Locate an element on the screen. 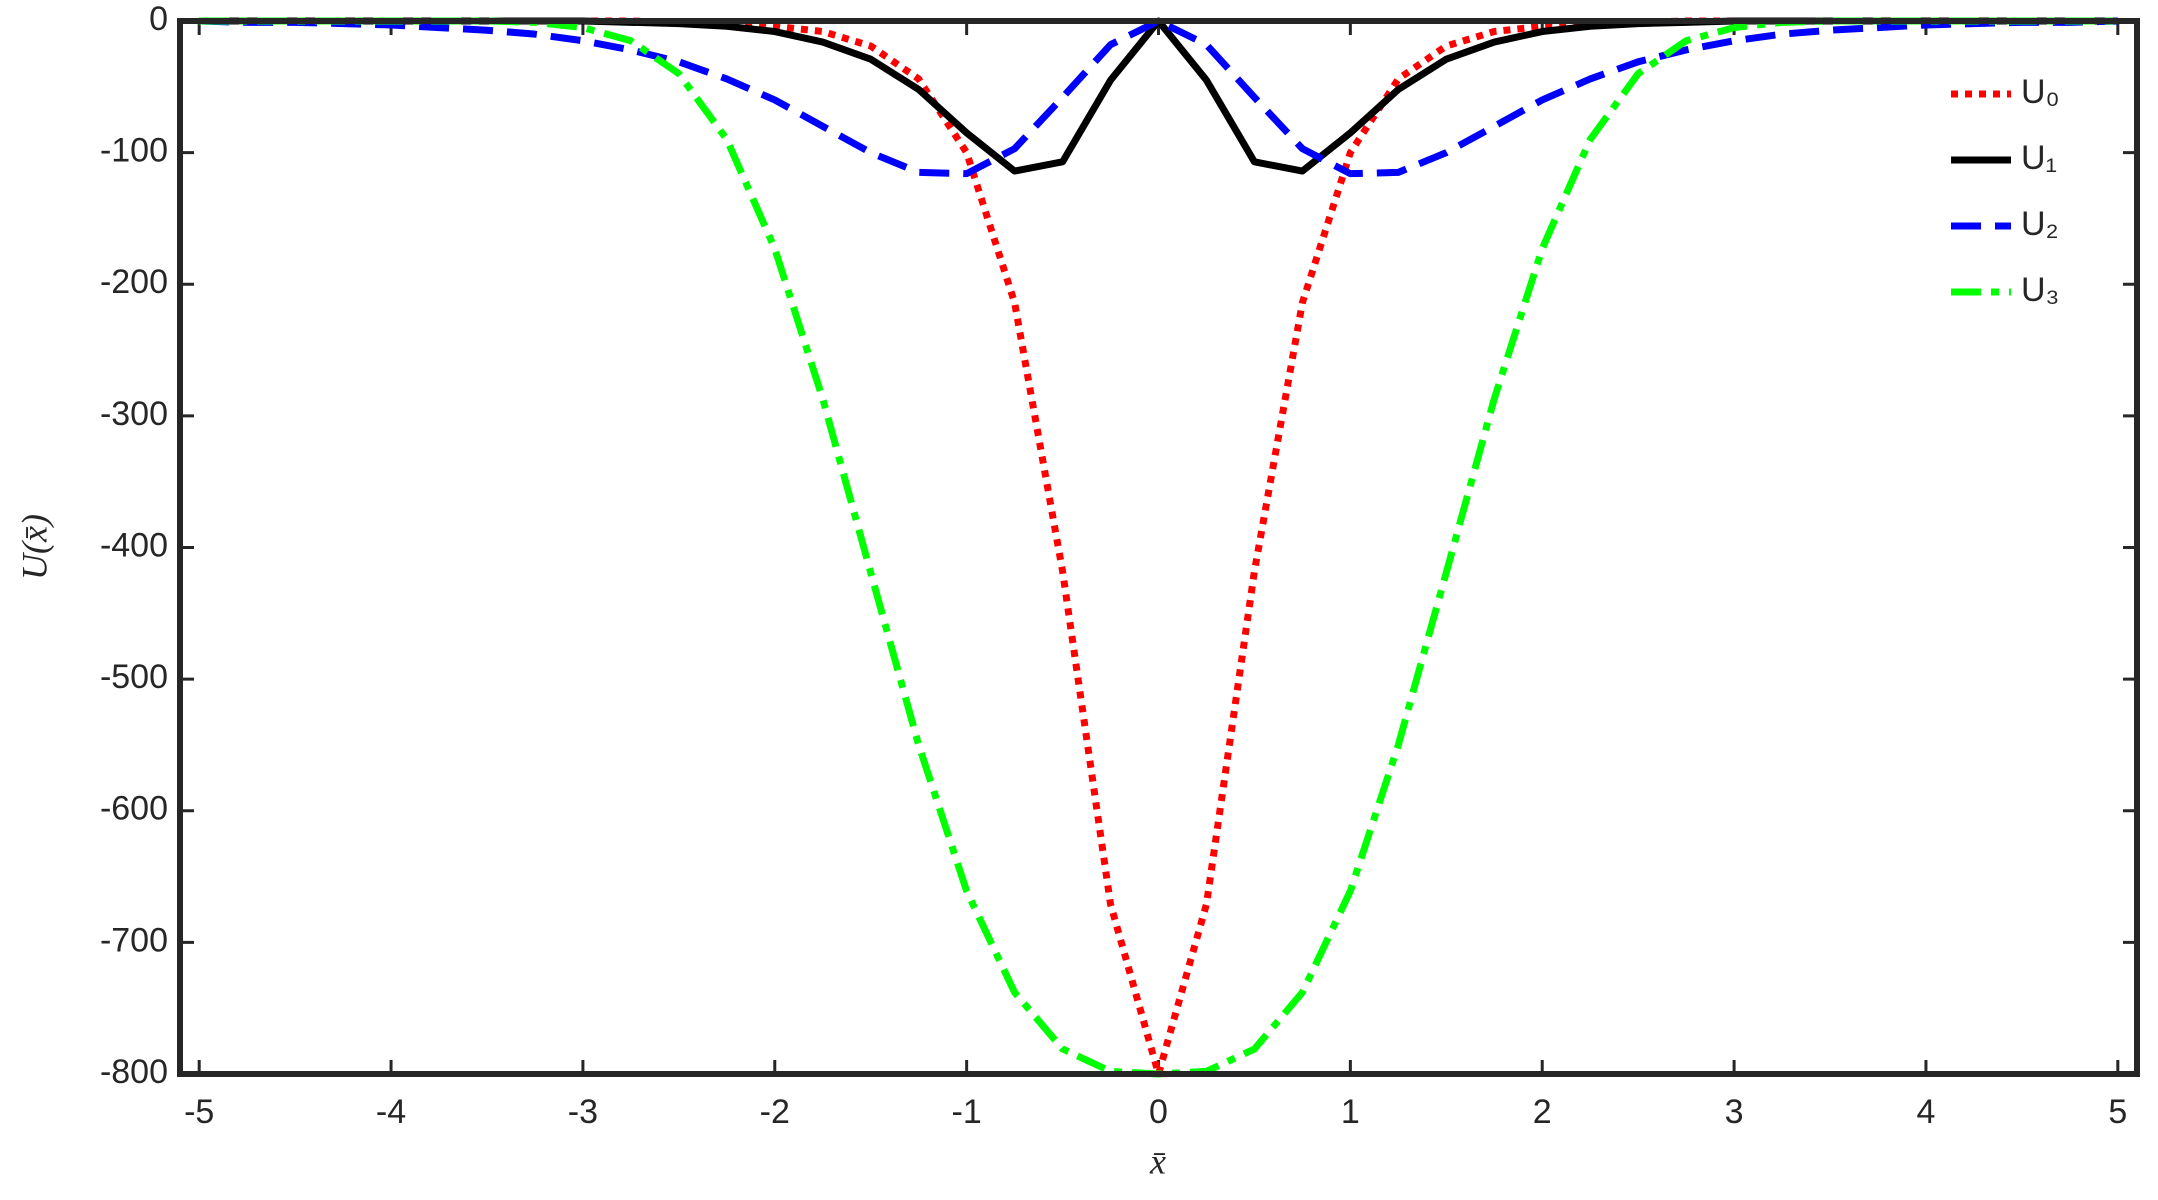 The image size is (2158, 1200). legend-label: U₃ is located at coordinates (2040, 290).